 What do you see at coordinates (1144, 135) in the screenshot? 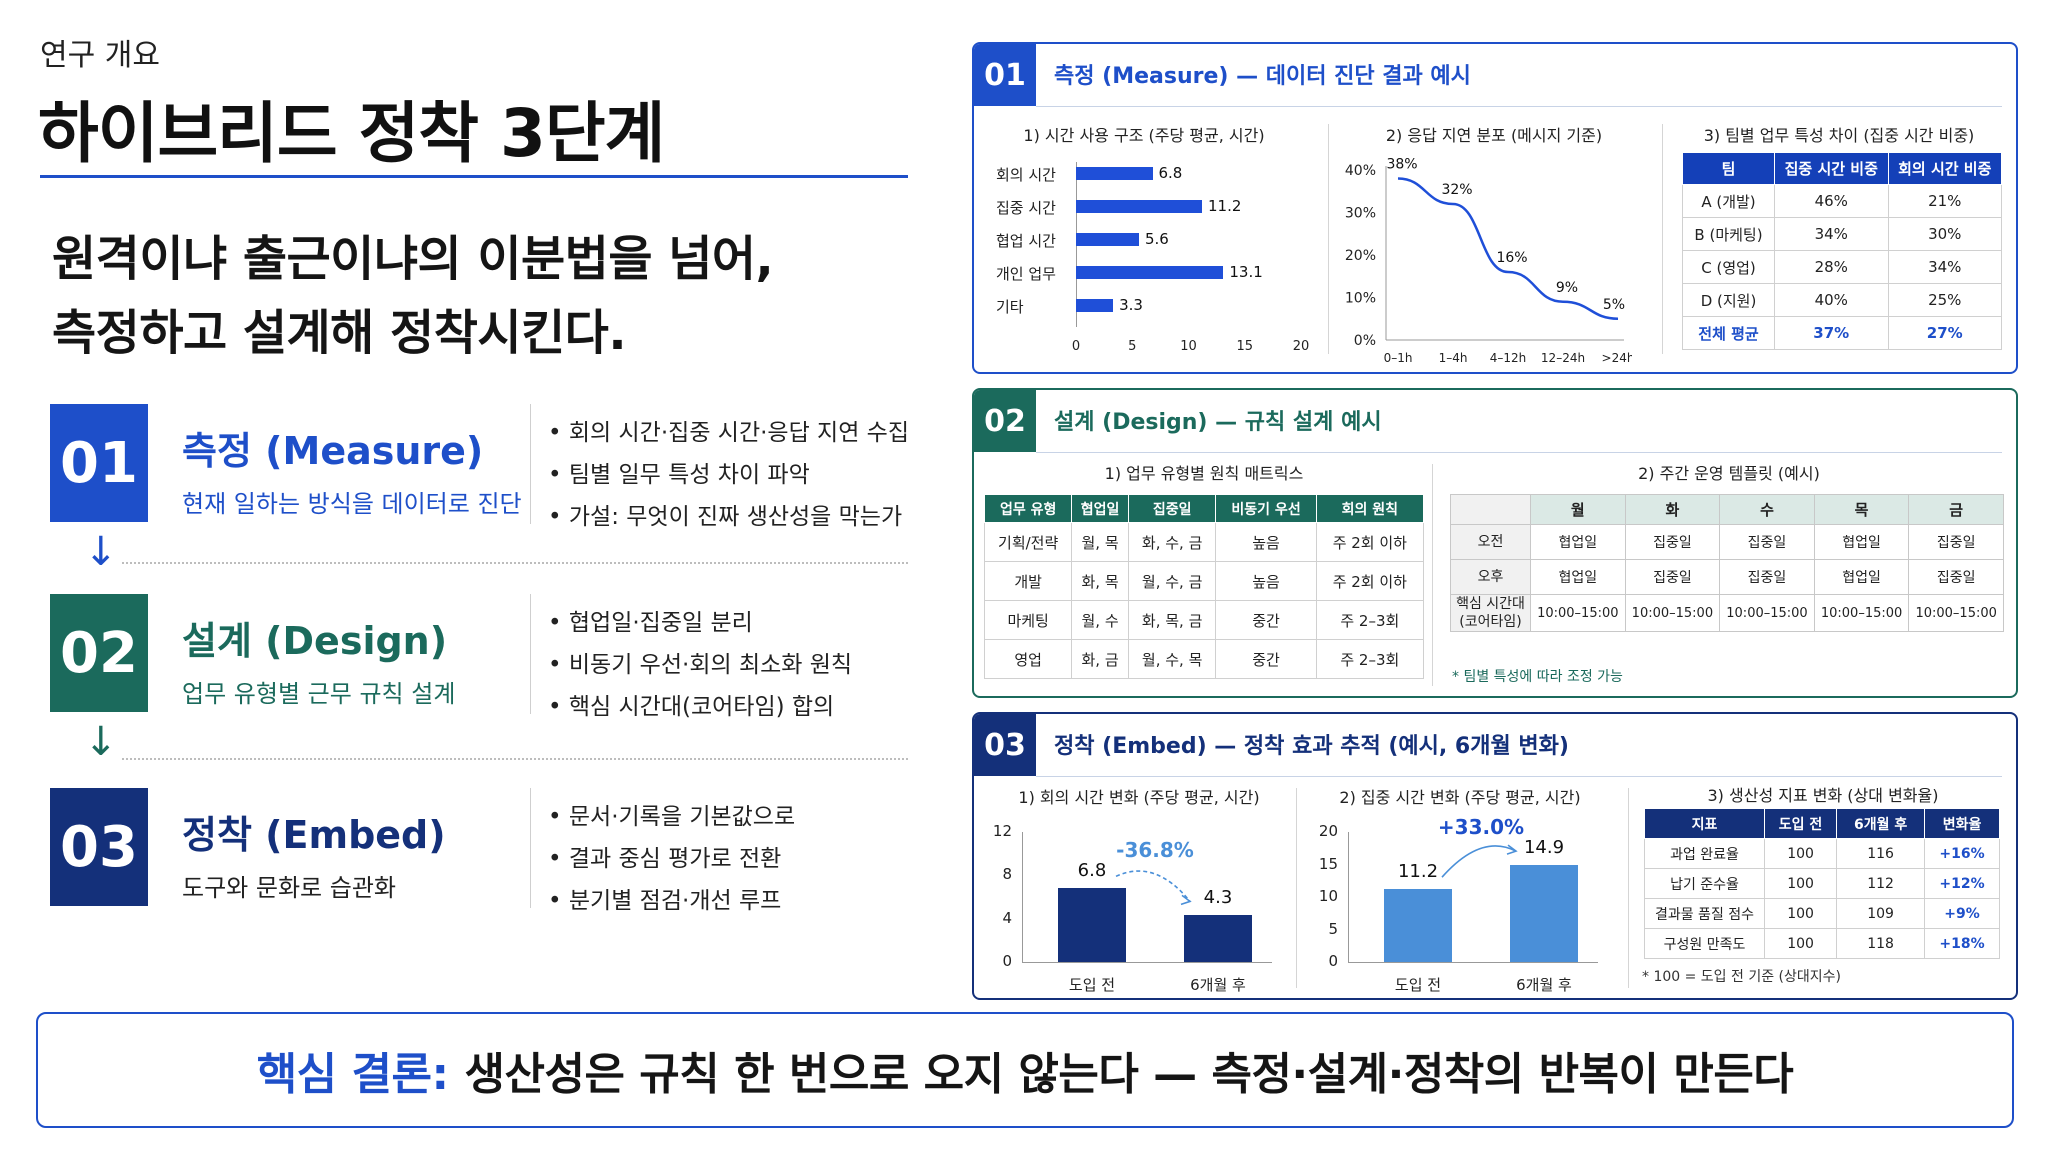
I see `time-usage-title: 1) 시간 사용 구조 (주당 평균, 시간)` at bounding box center [1144, 135].